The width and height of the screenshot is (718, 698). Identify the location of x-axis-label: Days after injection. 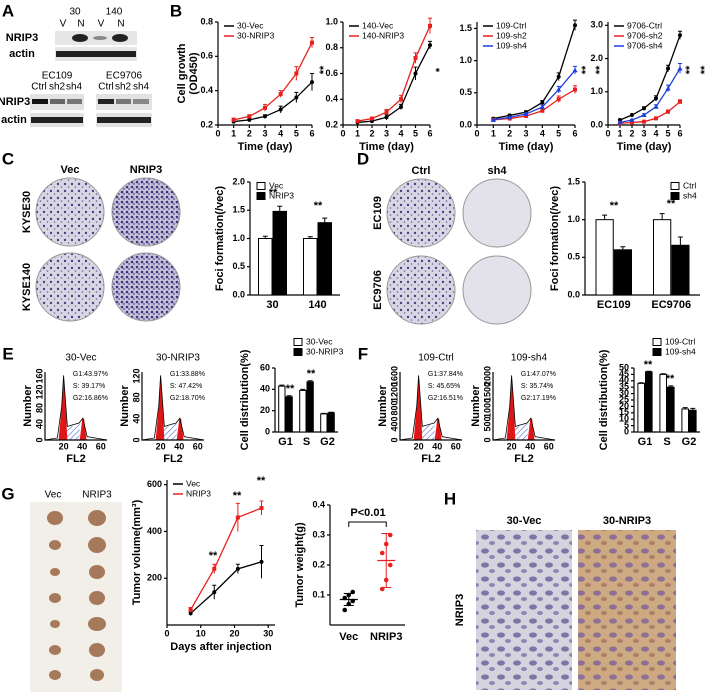
(221, 647).